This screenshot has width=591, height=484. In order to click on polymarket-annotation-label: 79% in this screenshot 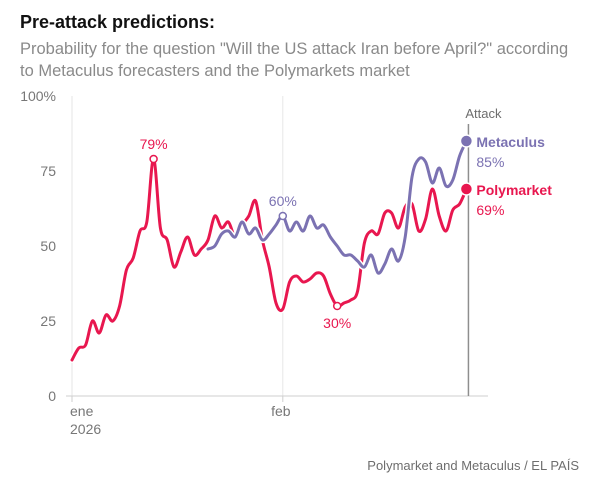, I will do `click(154, 144)`.